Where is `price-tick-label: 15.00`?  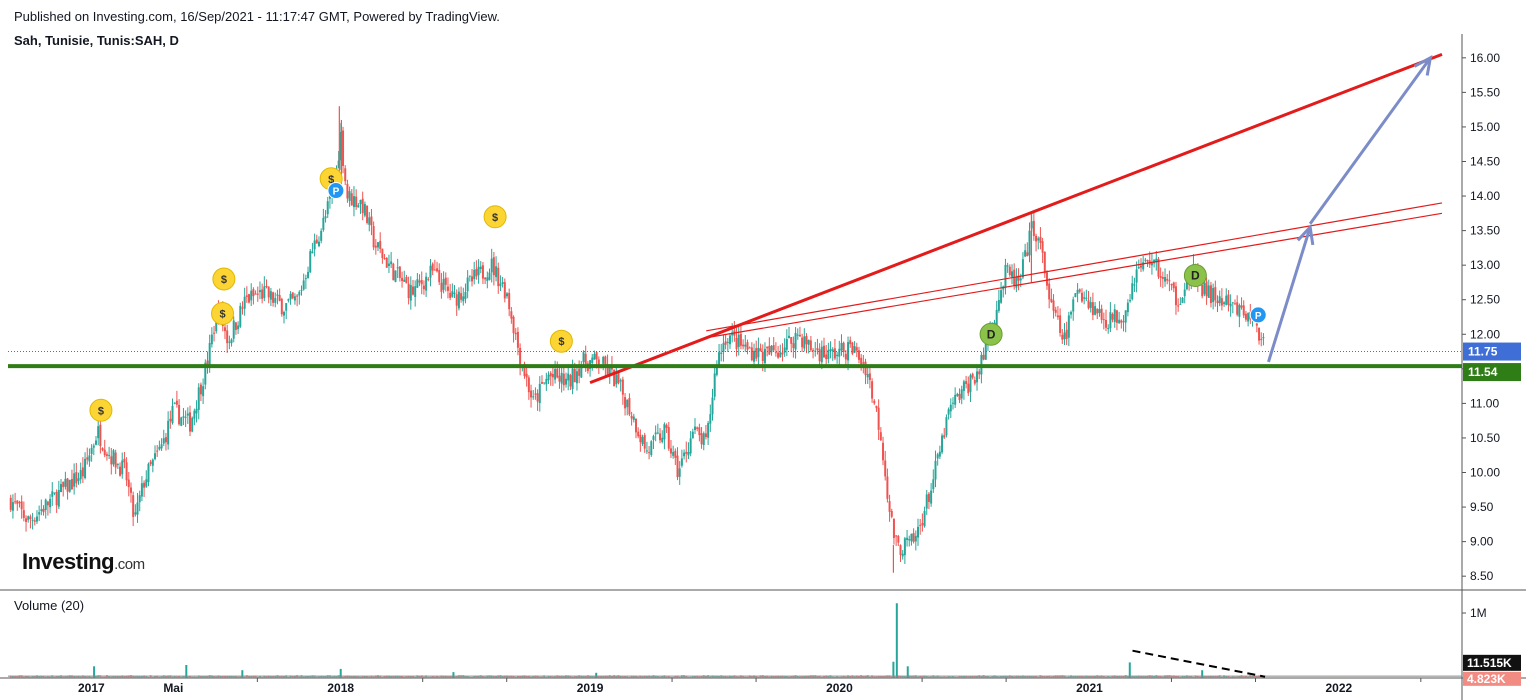 price-tick-label: 15.00 is located at coordinates (1485, 127).